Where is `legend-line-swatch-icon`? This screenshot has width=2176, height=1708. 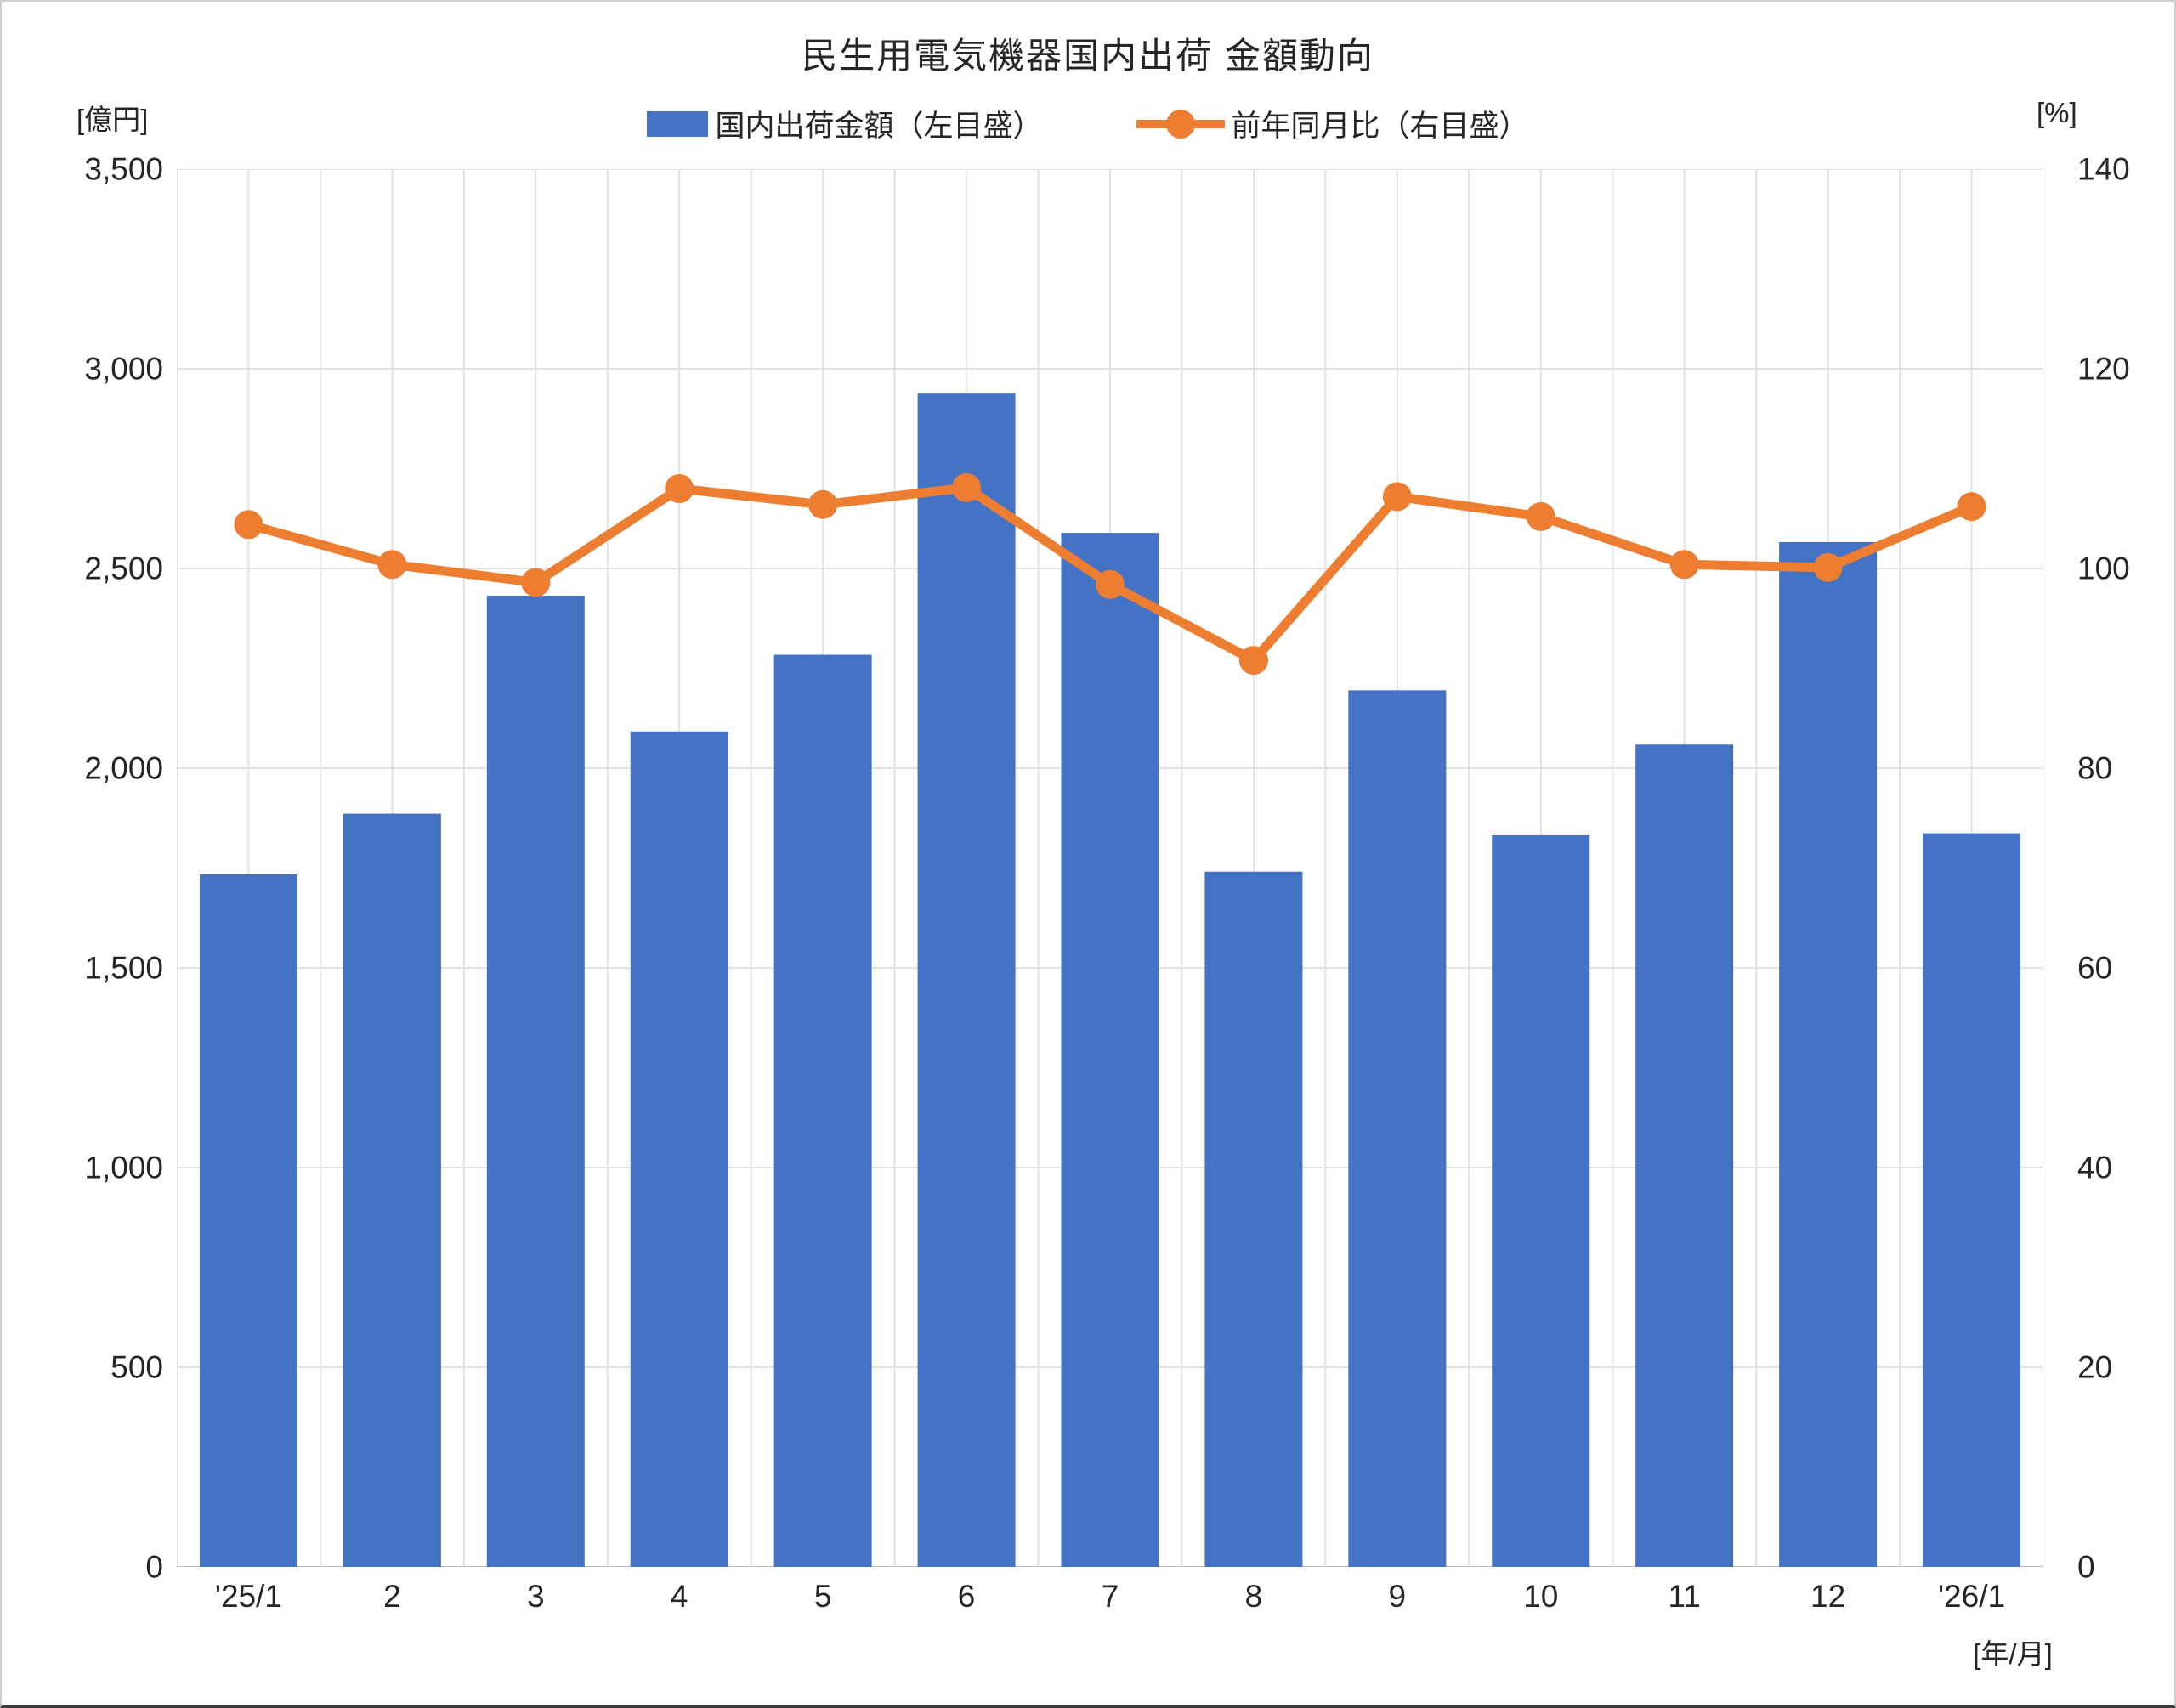
legend-line-swatch-icon is located at coordinates (1180, 124).